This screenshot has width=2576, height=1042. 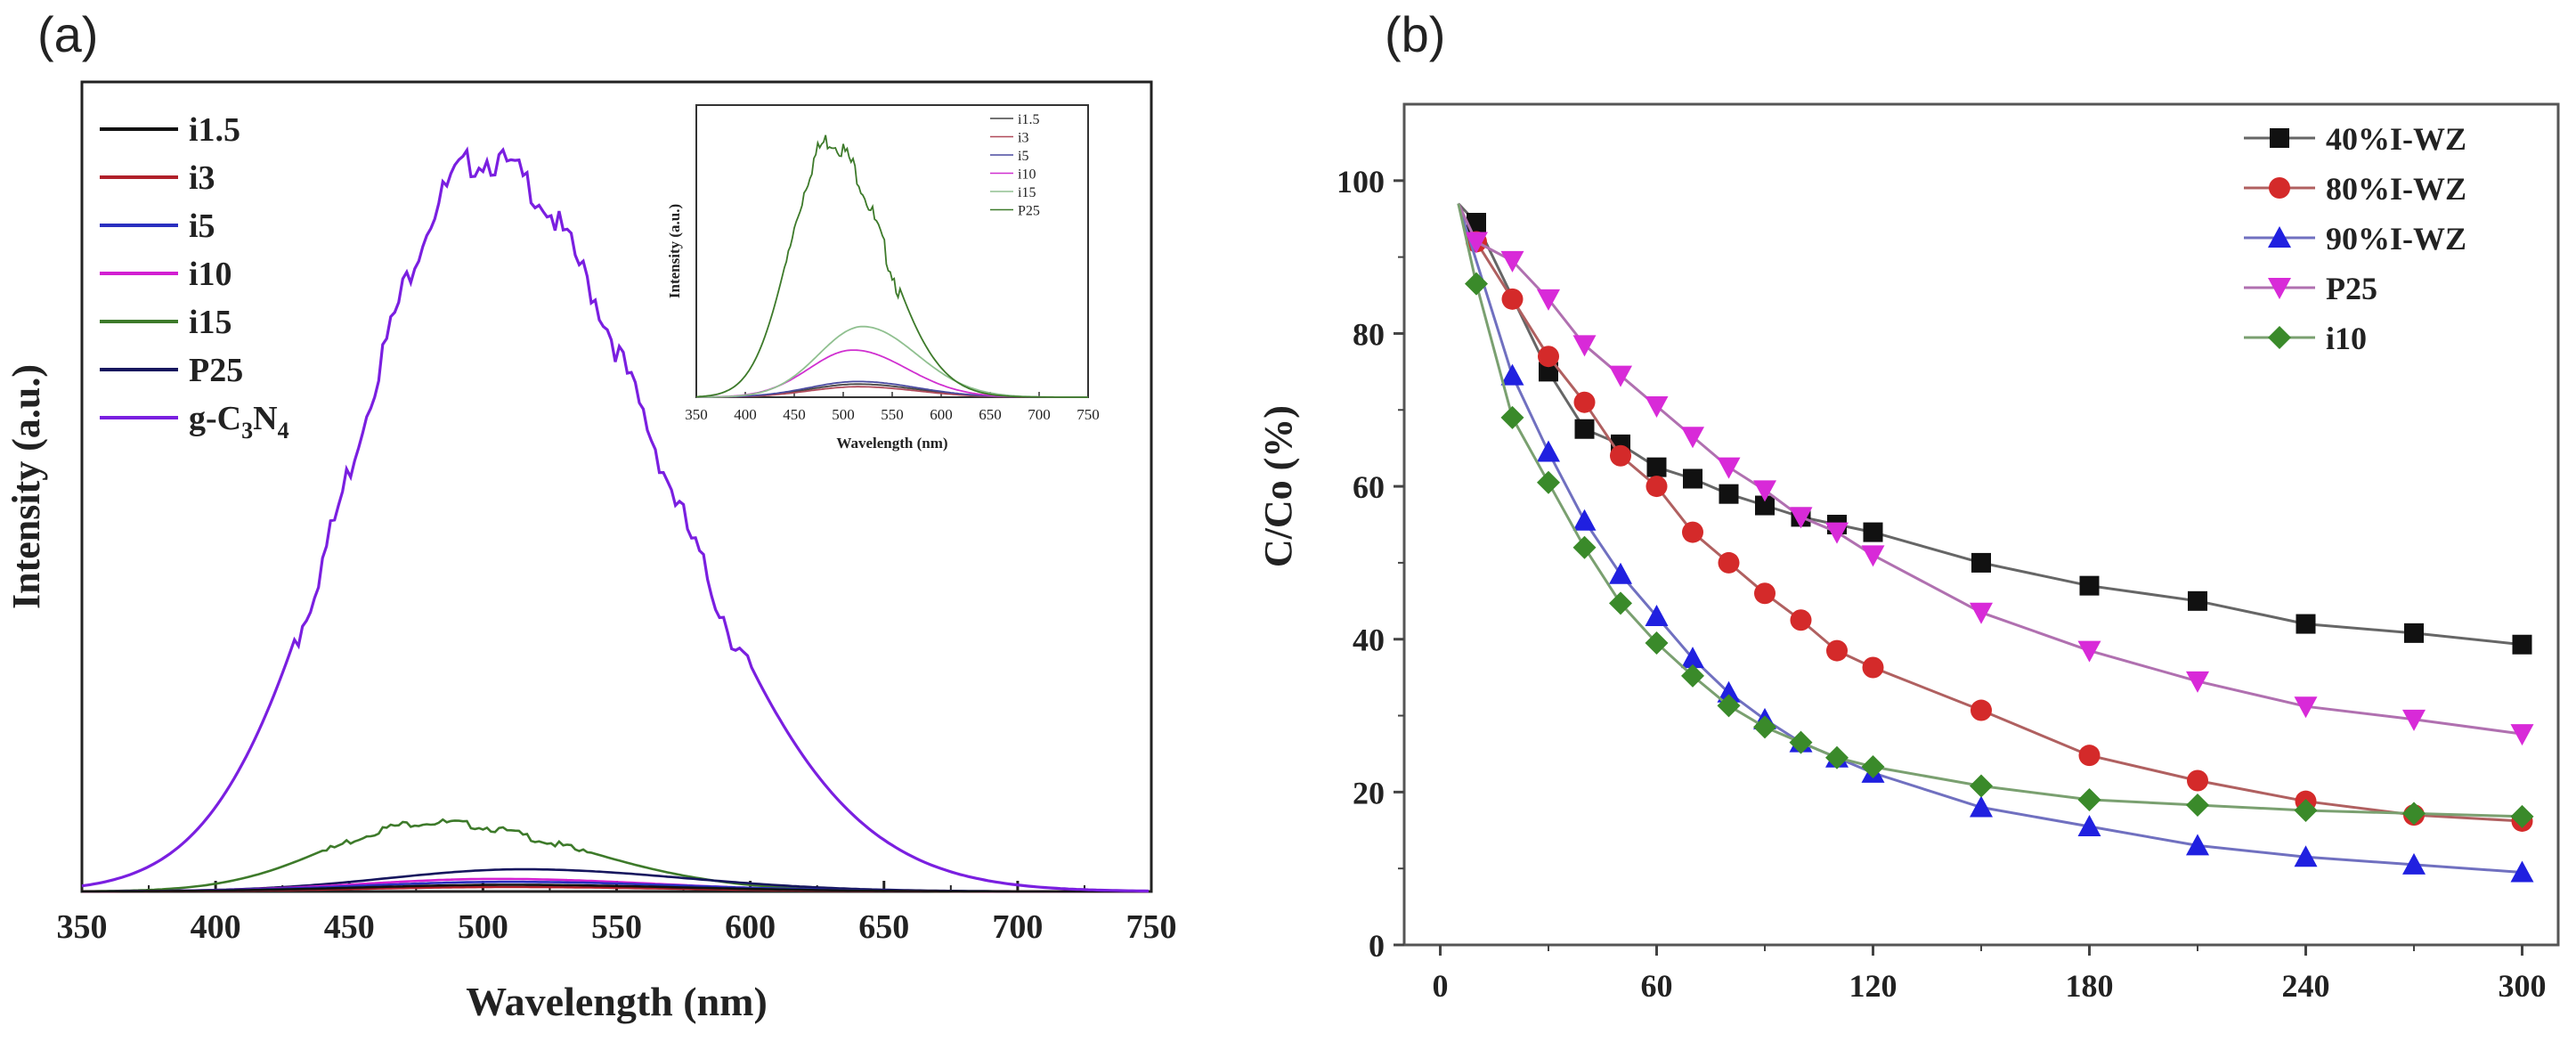 I want to click on panel-a-inset-legend-label: i1.5, so click(x=1028, y=120).